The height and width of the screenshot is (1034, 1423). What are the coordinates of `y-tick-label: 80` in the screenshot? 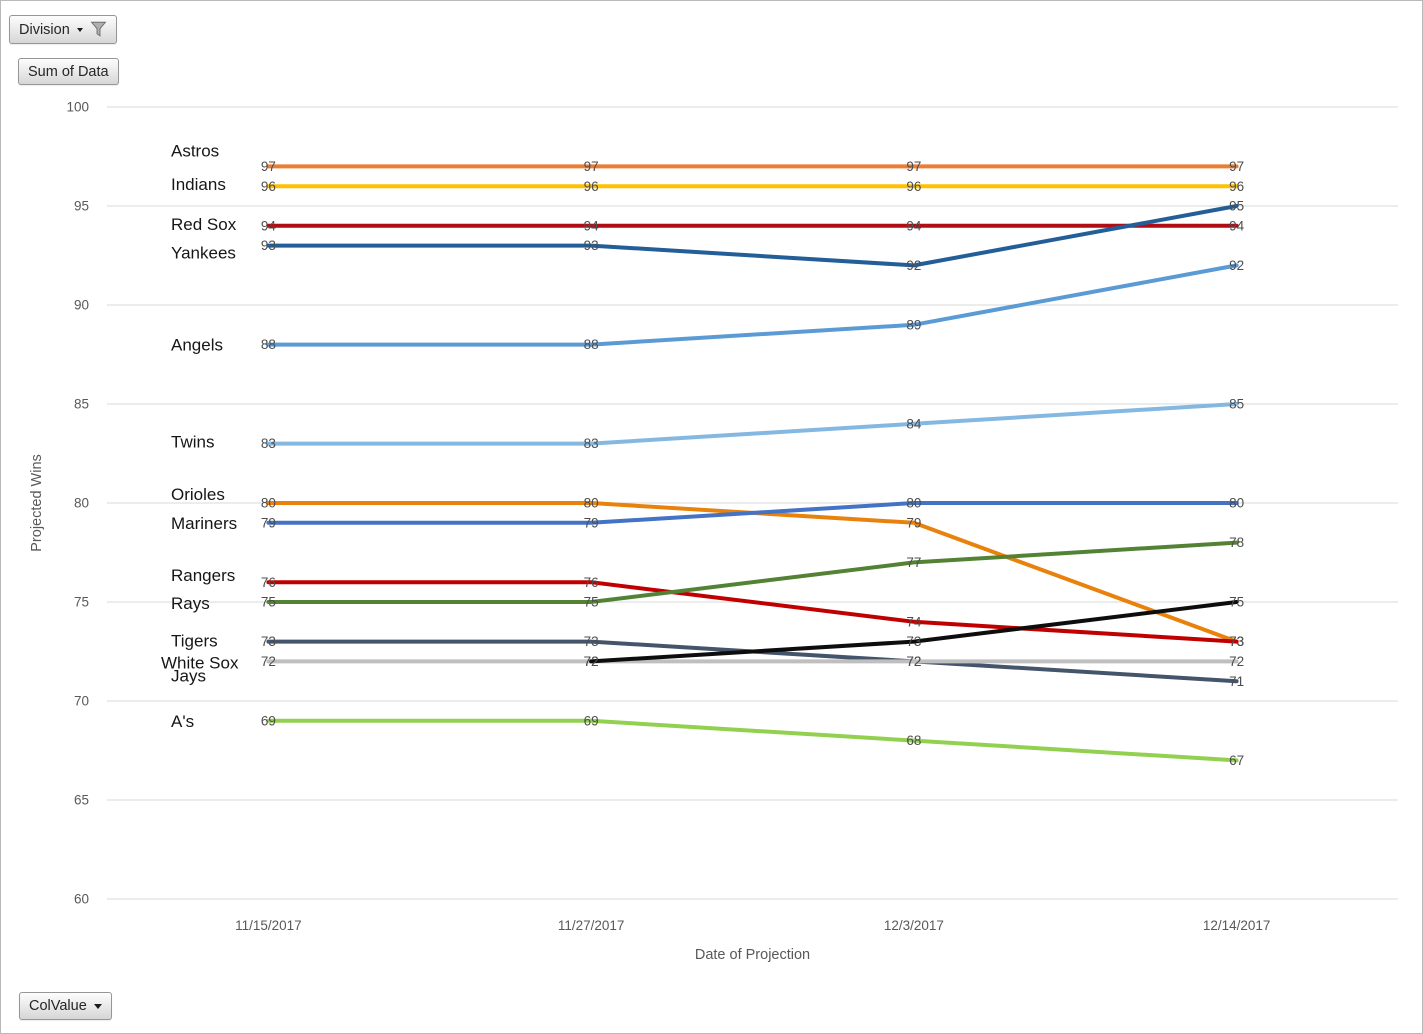 It's located at (81, 503).